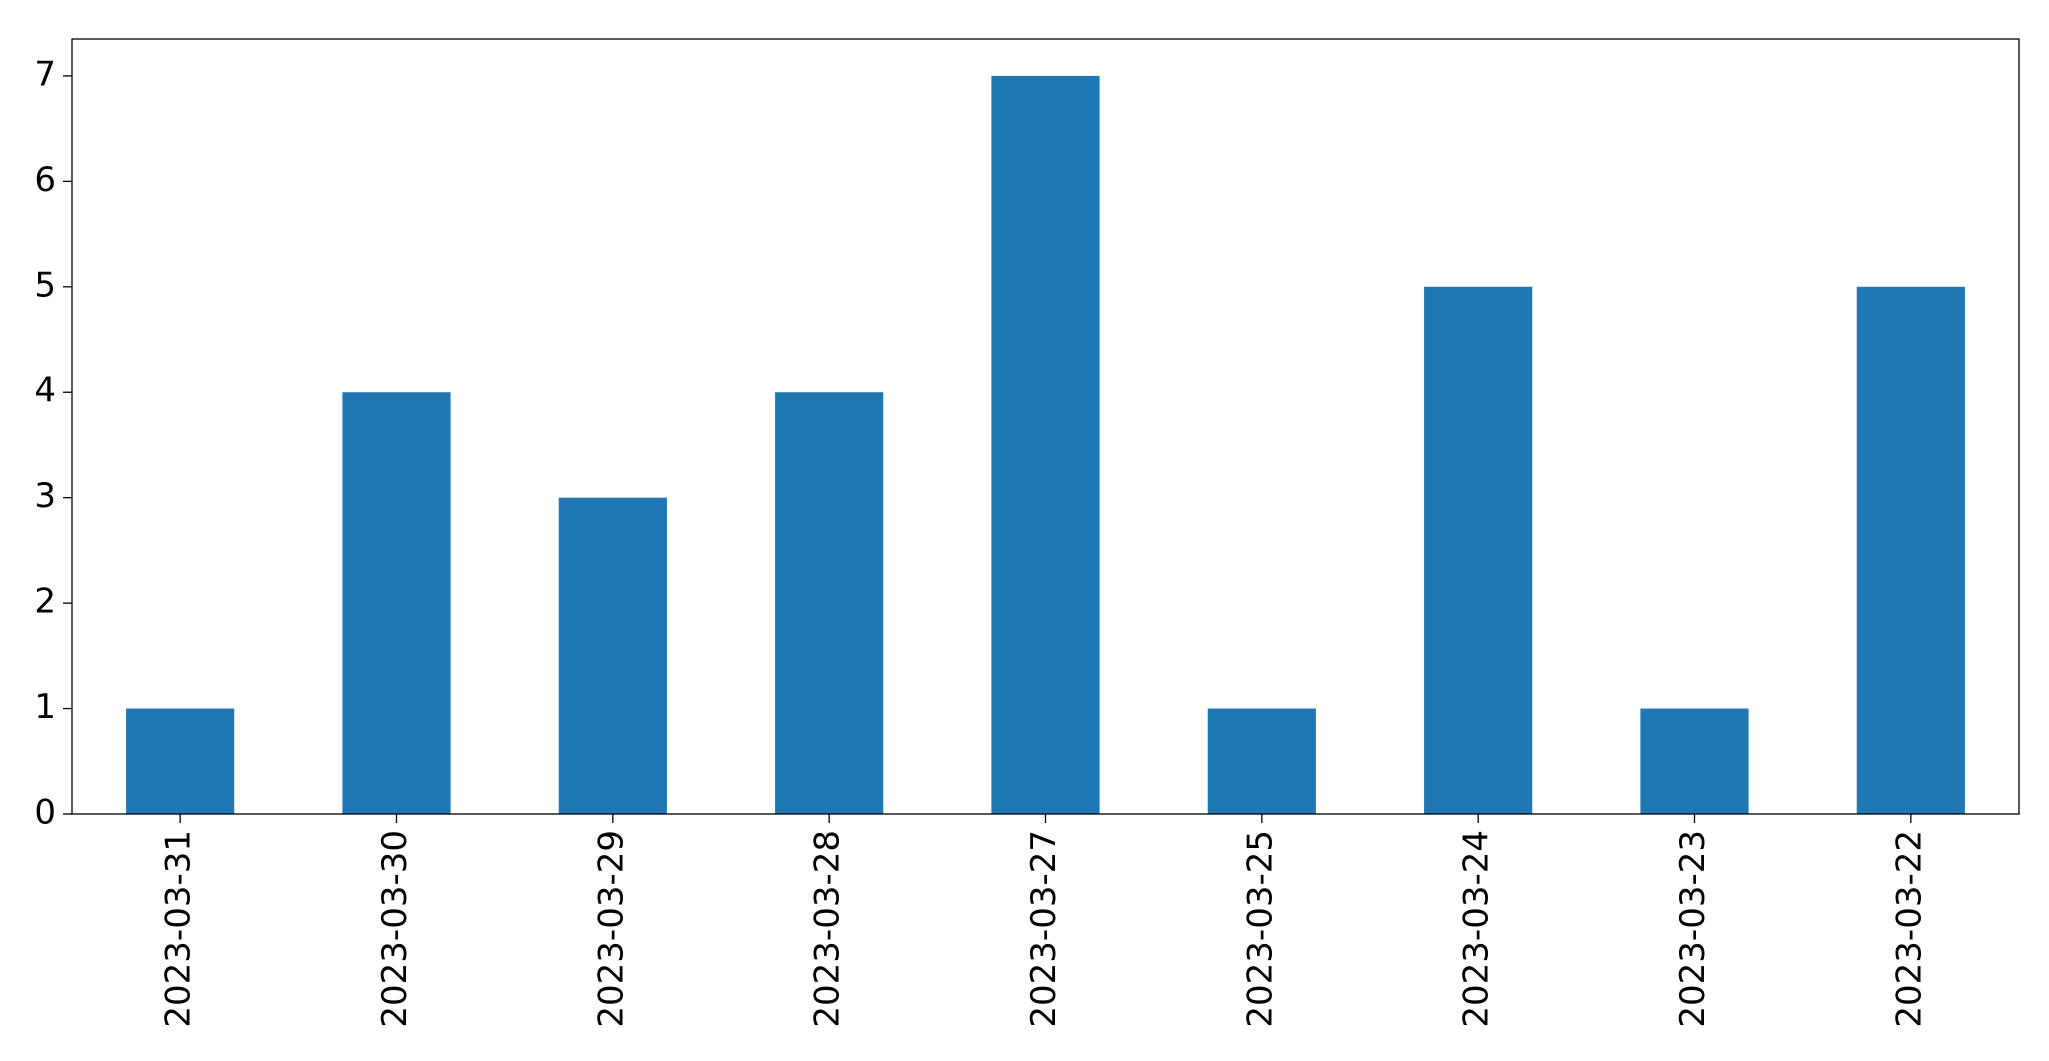 This screenshot has width=2049, height=1061. What do you see at coordinates (45, 391) in the screenshot?
I see `y-tick-label: 4` at bounding box center [45, 391].